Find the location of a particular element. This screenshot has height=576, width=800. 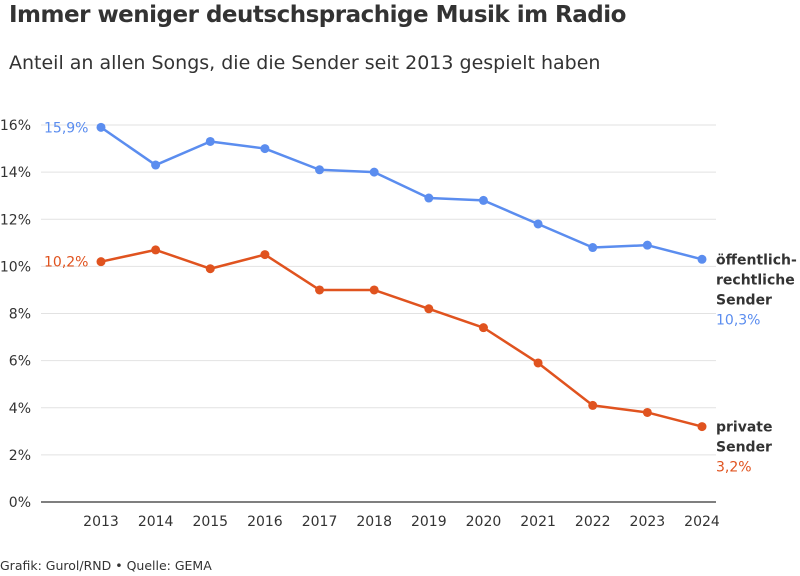

x-tick-label: 2021 is located at coordinates (538, 522).